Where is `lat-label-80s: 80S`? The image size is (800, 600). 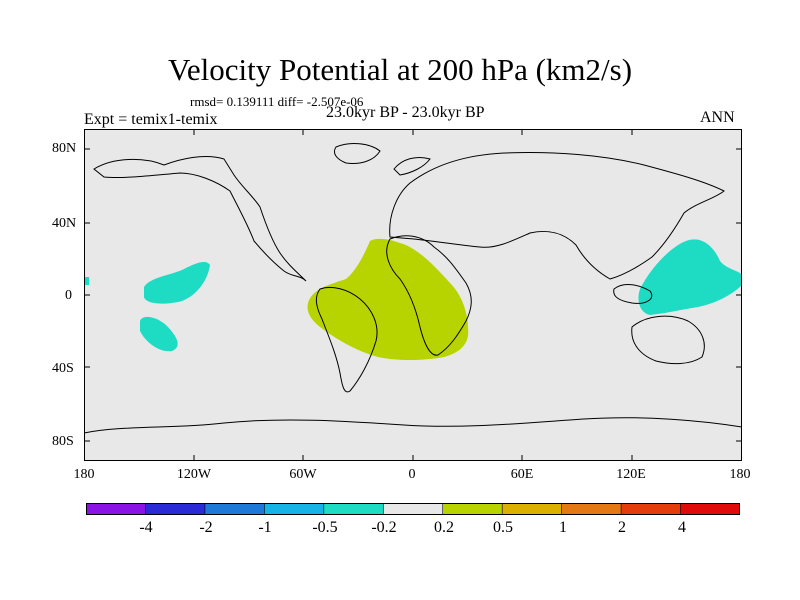
lat-label-80s: 80S is located at coordinates (63, 441).